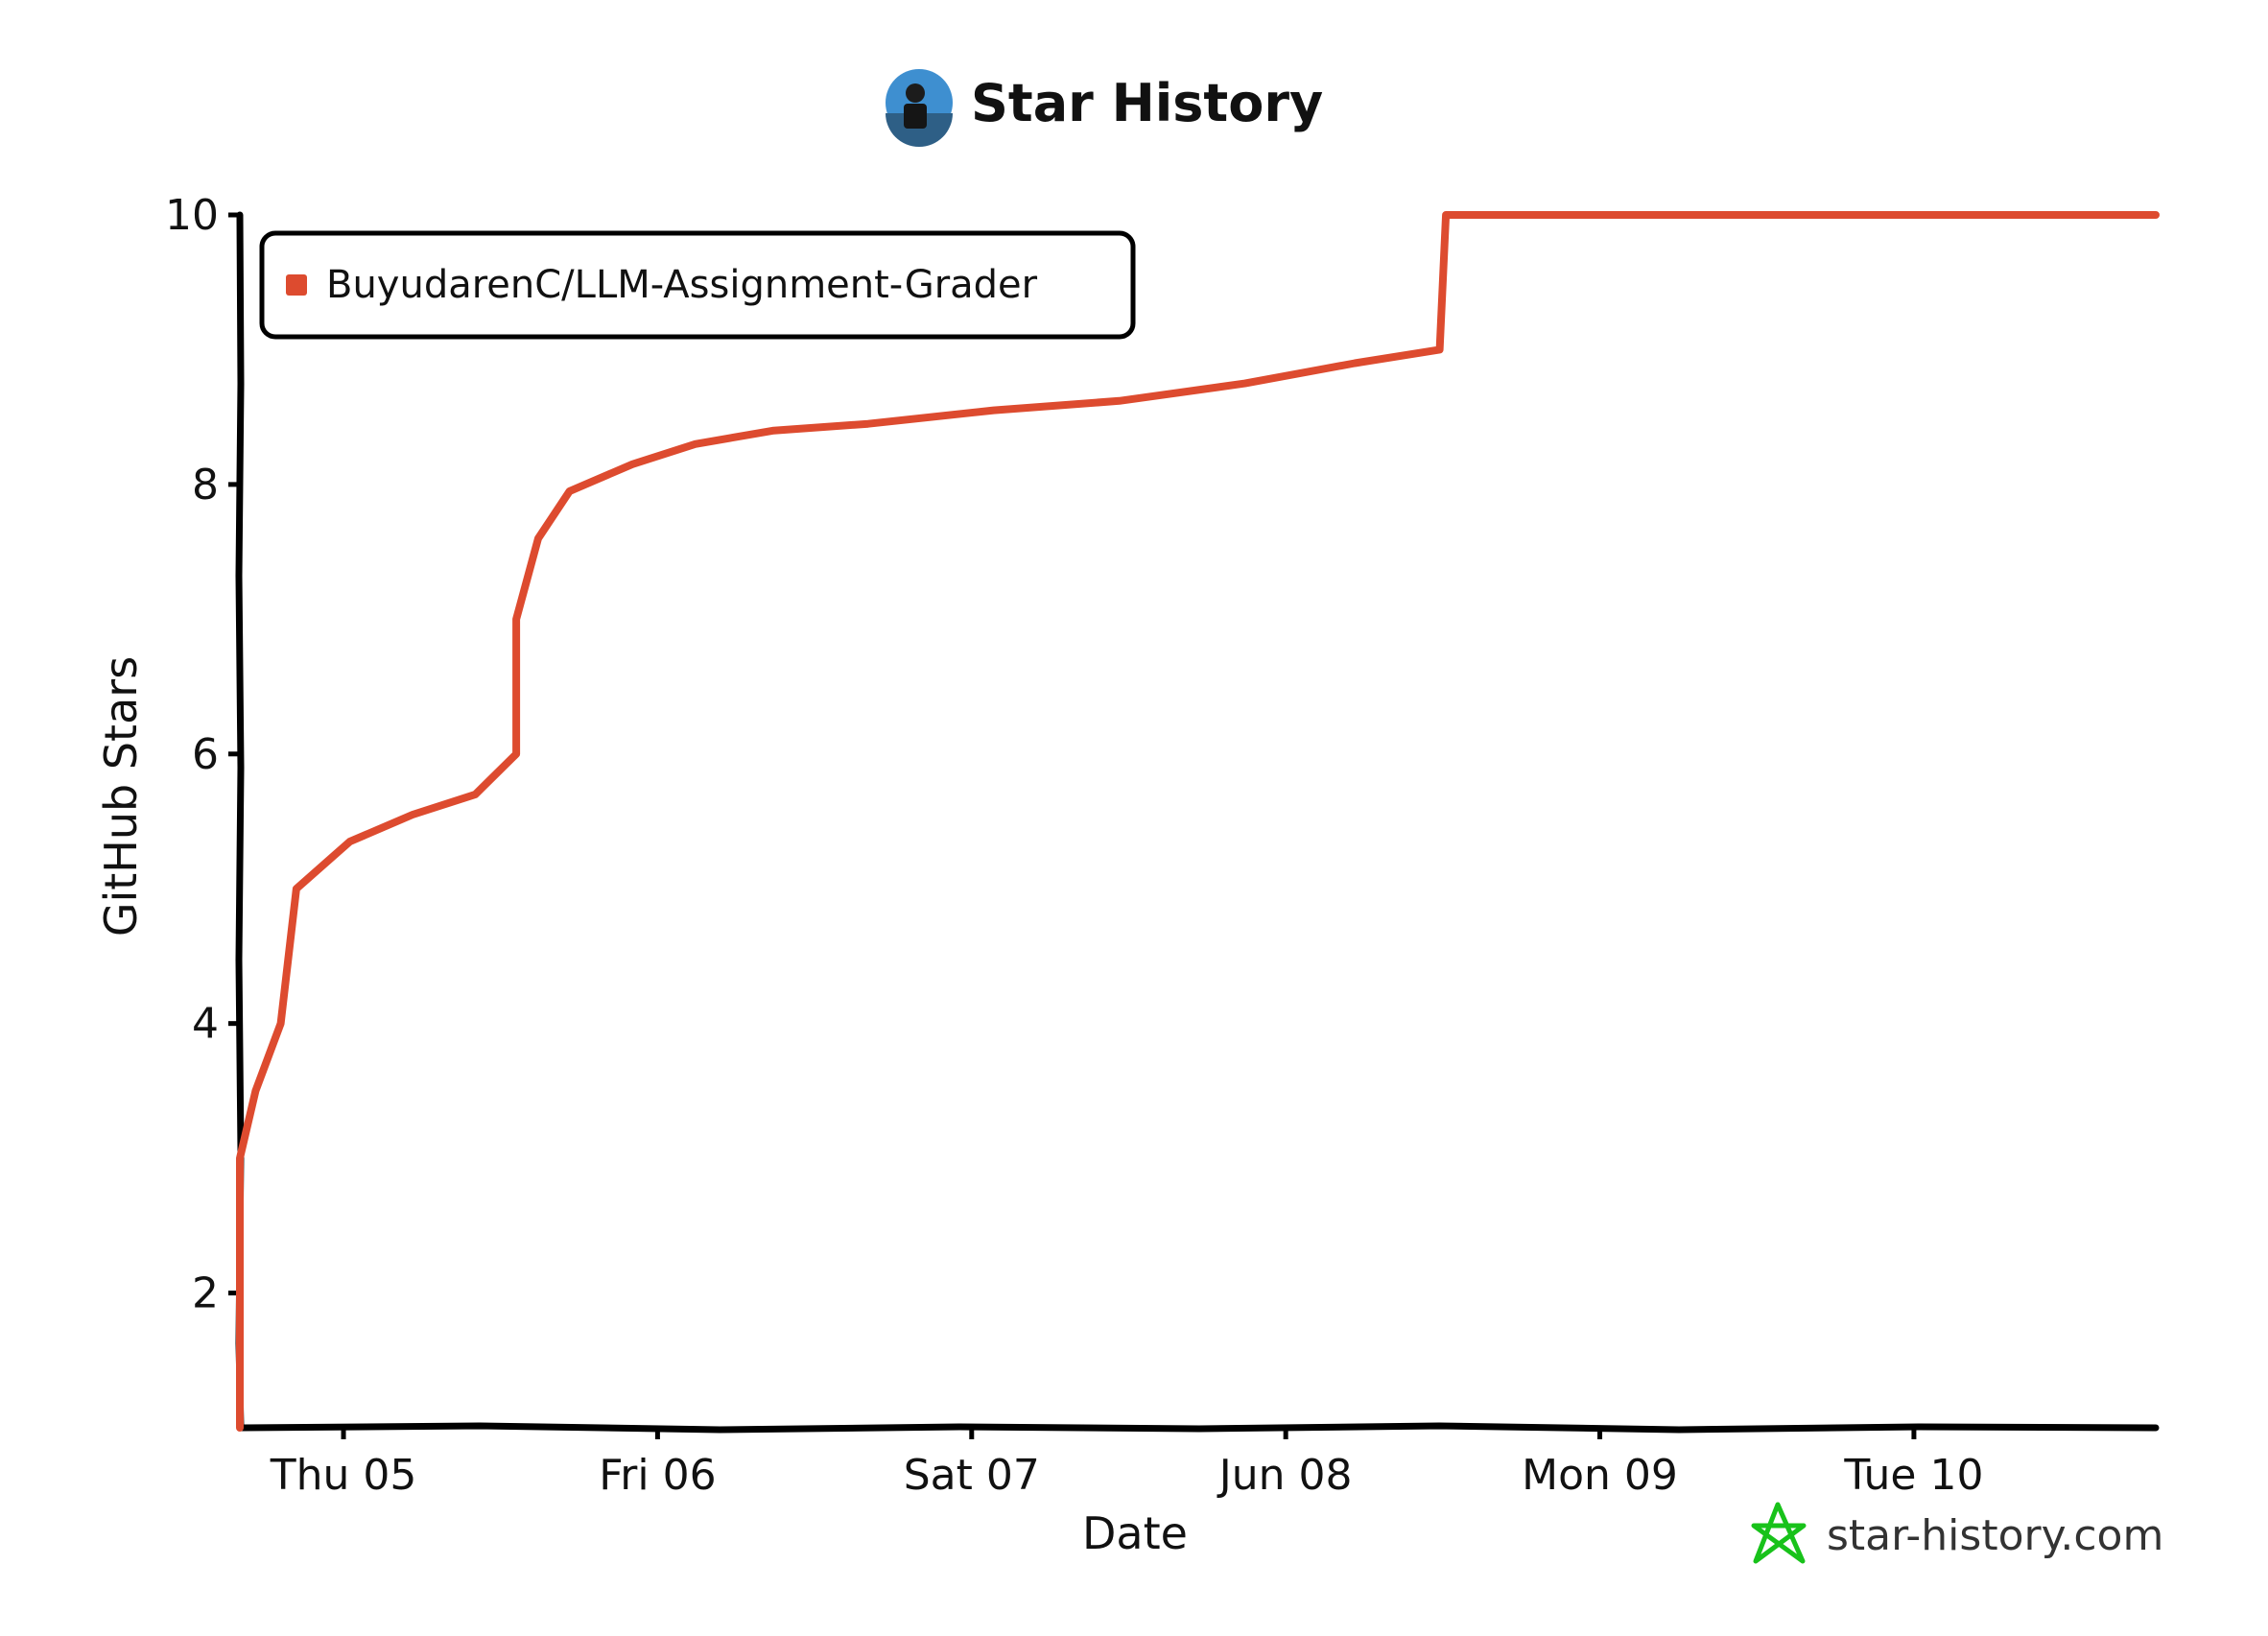 This screenshot has height=1636, width=2268. I want to click on legend-swatch, so click(296, 285).